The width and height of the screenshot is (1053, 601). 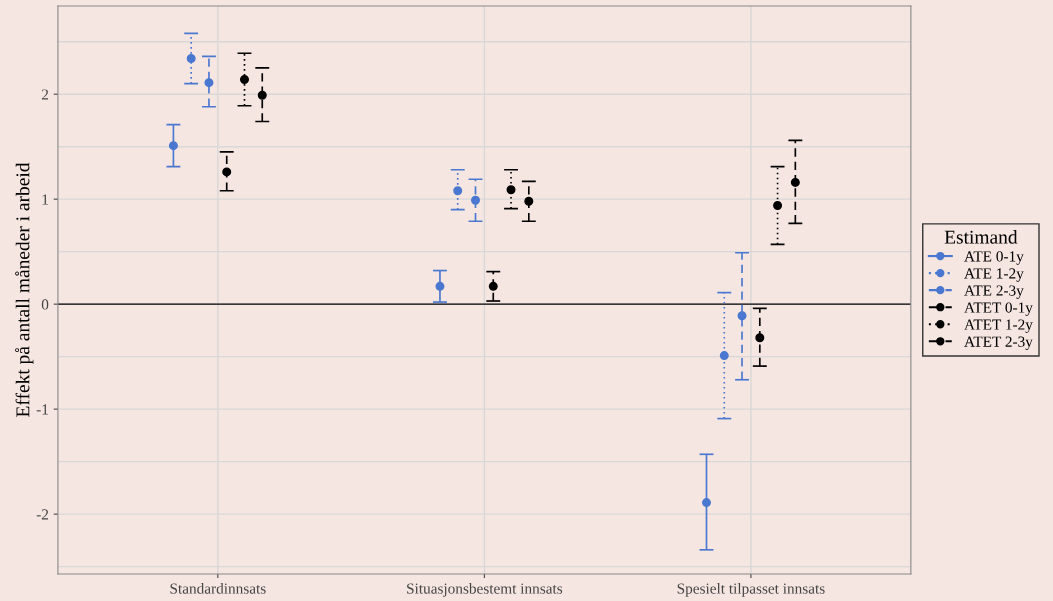 I want to click on legend-label: ATE 2-3y, so click(x=994, y=292).